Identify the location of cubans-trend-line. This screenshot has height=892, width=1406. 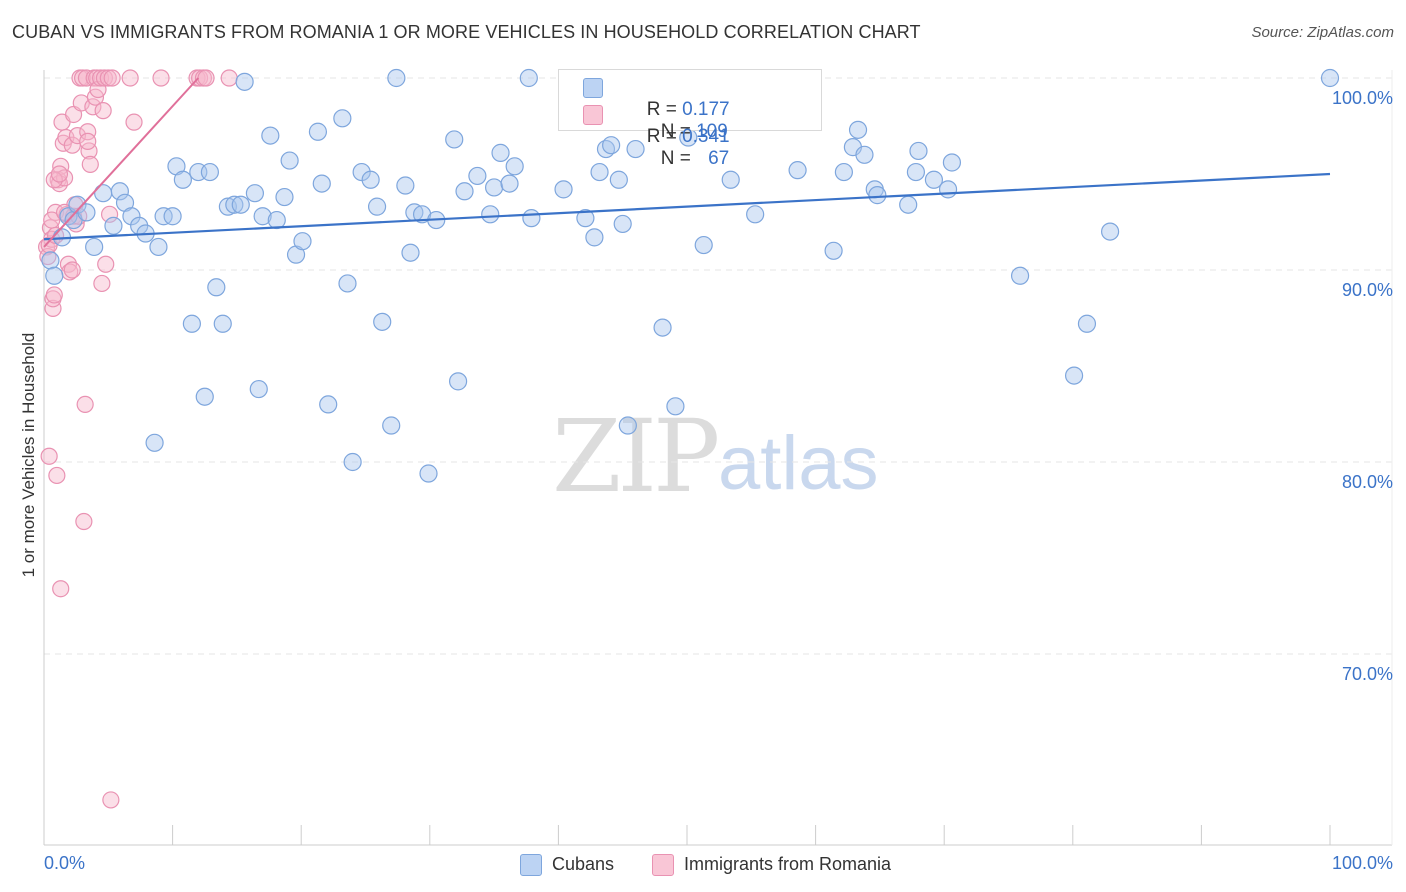
(687, 206).